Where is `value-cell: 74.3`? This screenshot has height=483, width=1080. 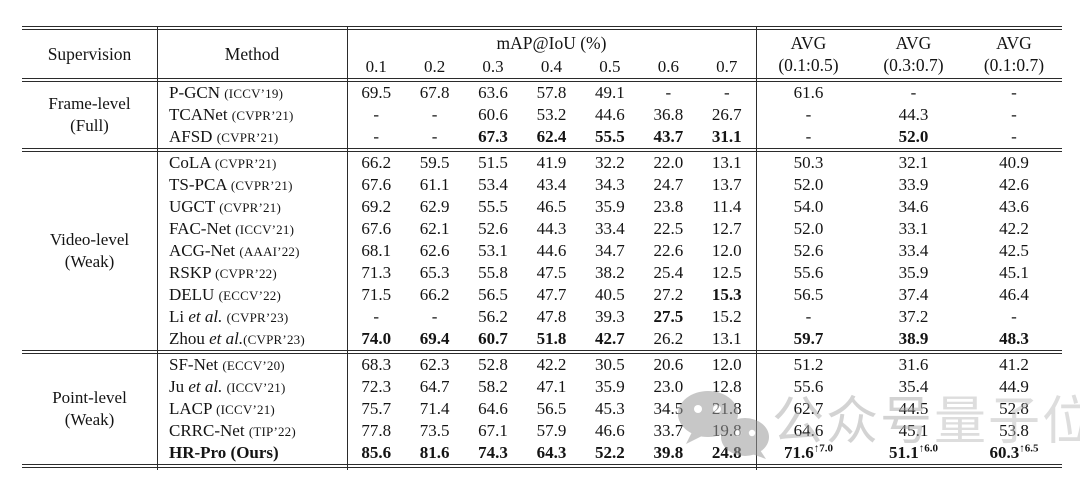
value-cell: 74.3 is located at coordinates (493, 452).